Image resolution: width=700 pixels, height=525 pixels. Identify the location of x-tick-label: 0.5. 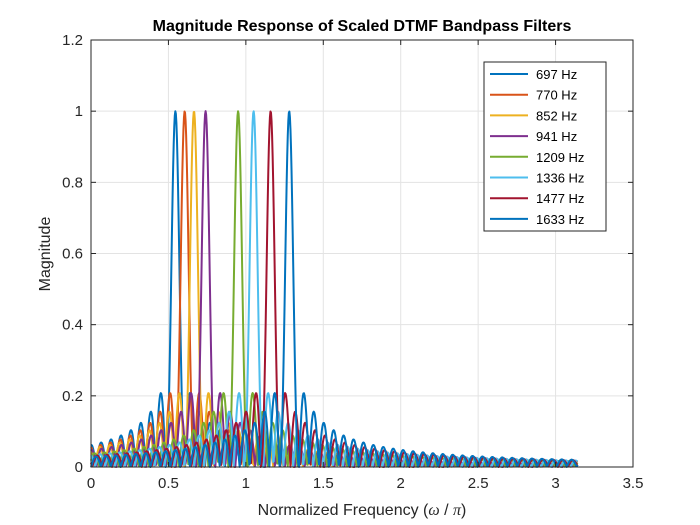
(168, 483).